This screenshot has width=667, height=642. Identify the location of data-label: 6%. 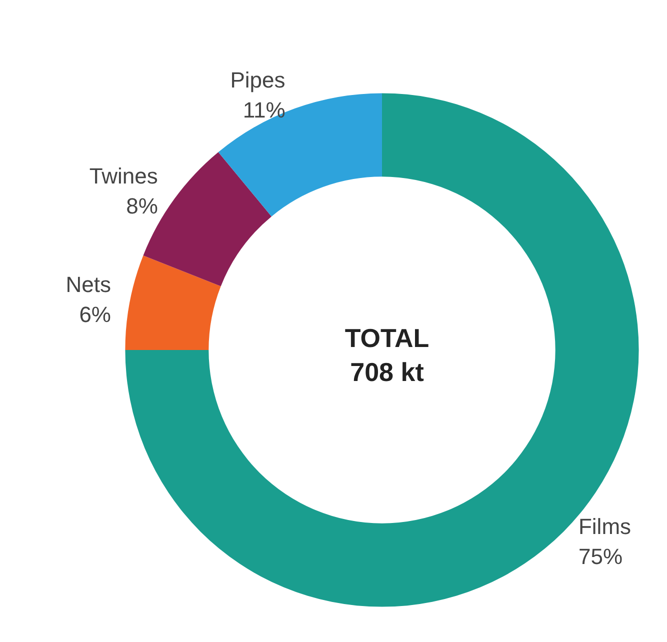
(95, 314).